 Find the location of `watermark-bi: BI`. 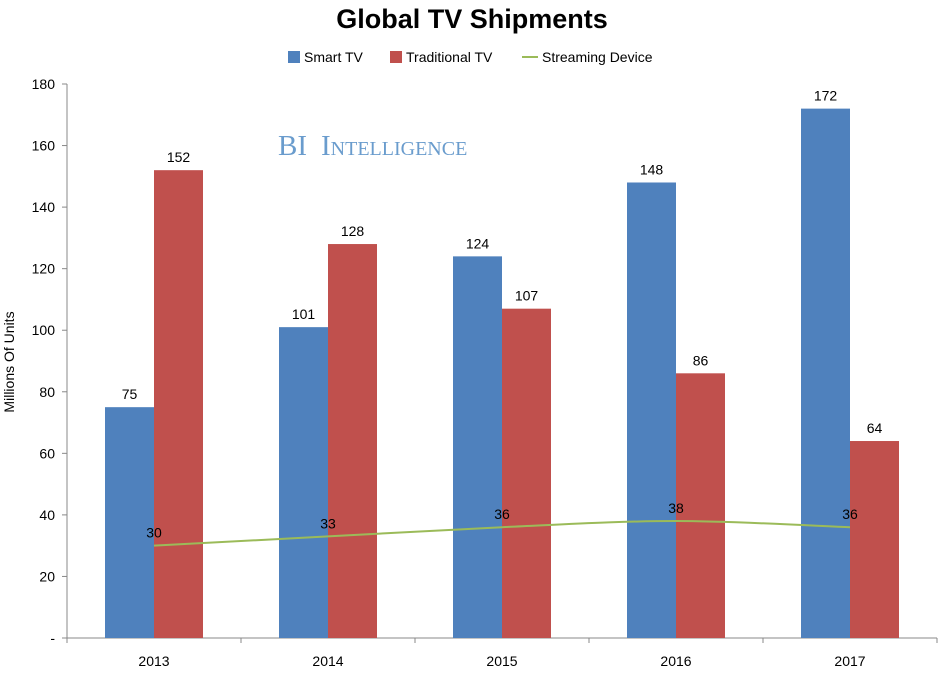

watermark-bi: BI is located at coordinates (292, 146).